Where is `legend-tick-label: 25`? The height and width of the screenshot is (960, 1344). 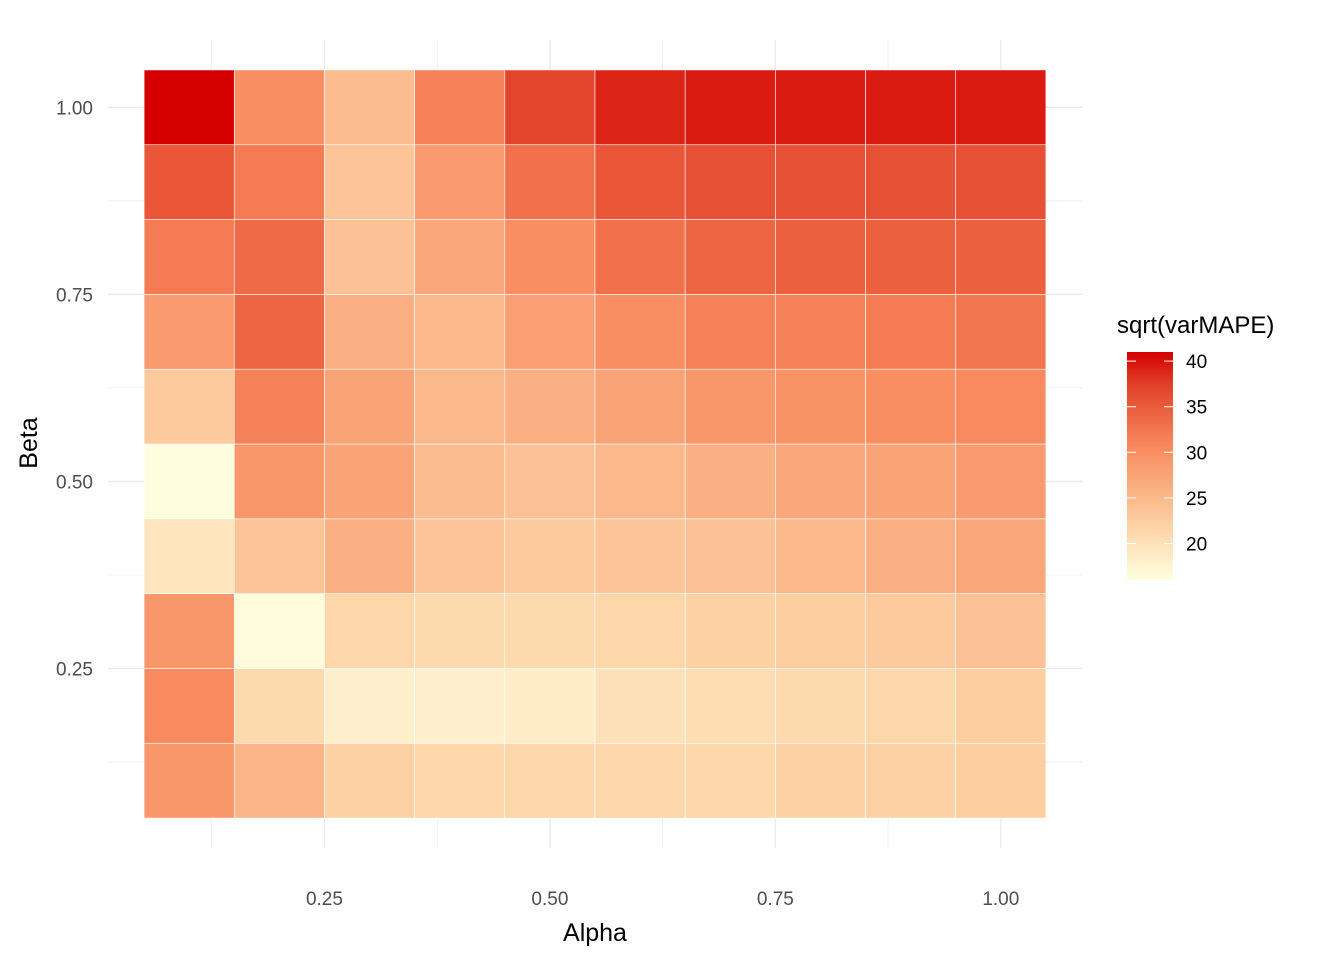
legend-tick-label: 25 is located at coordinates (1196, 499).